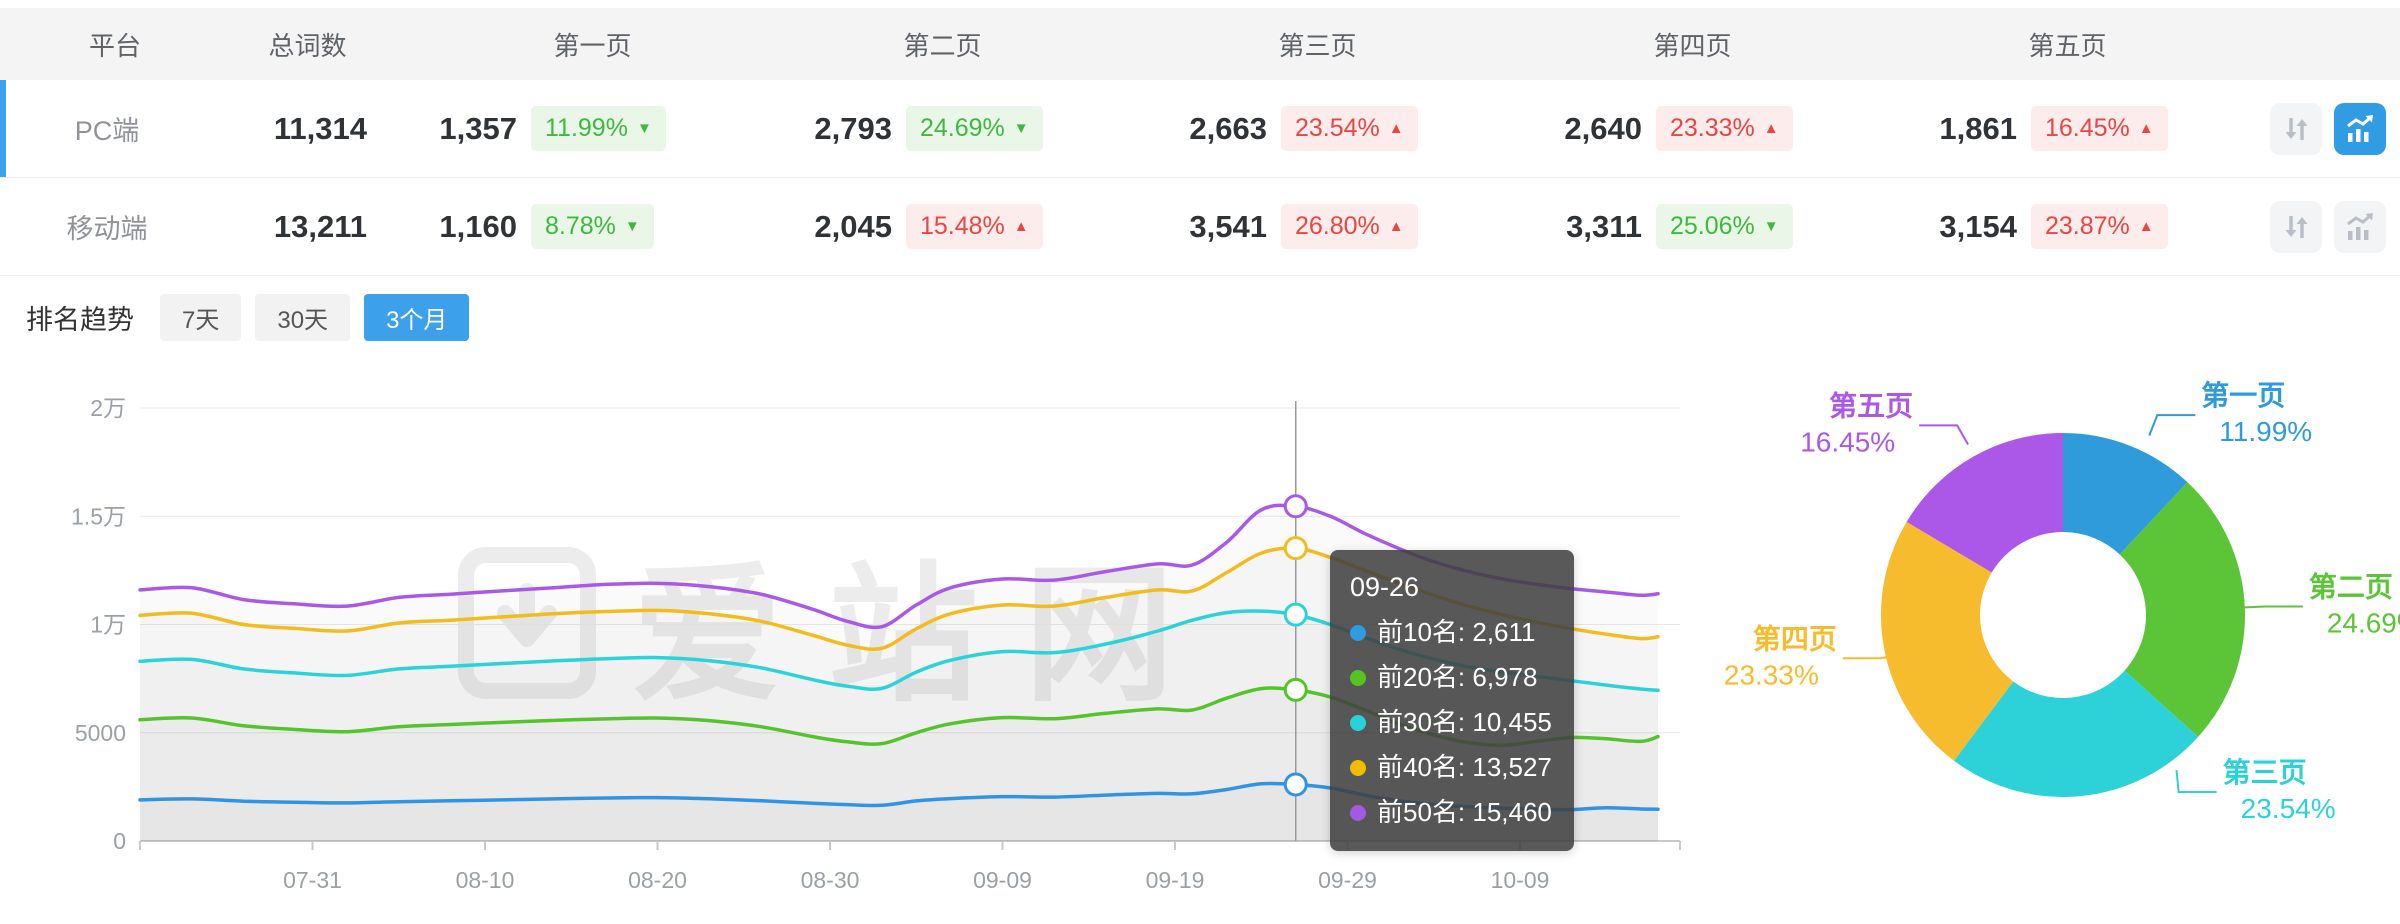  What do you see at coordinates (478, 226) in the screenshot?
I see `page1-count: 1,160` at bounding box center [478, 226].